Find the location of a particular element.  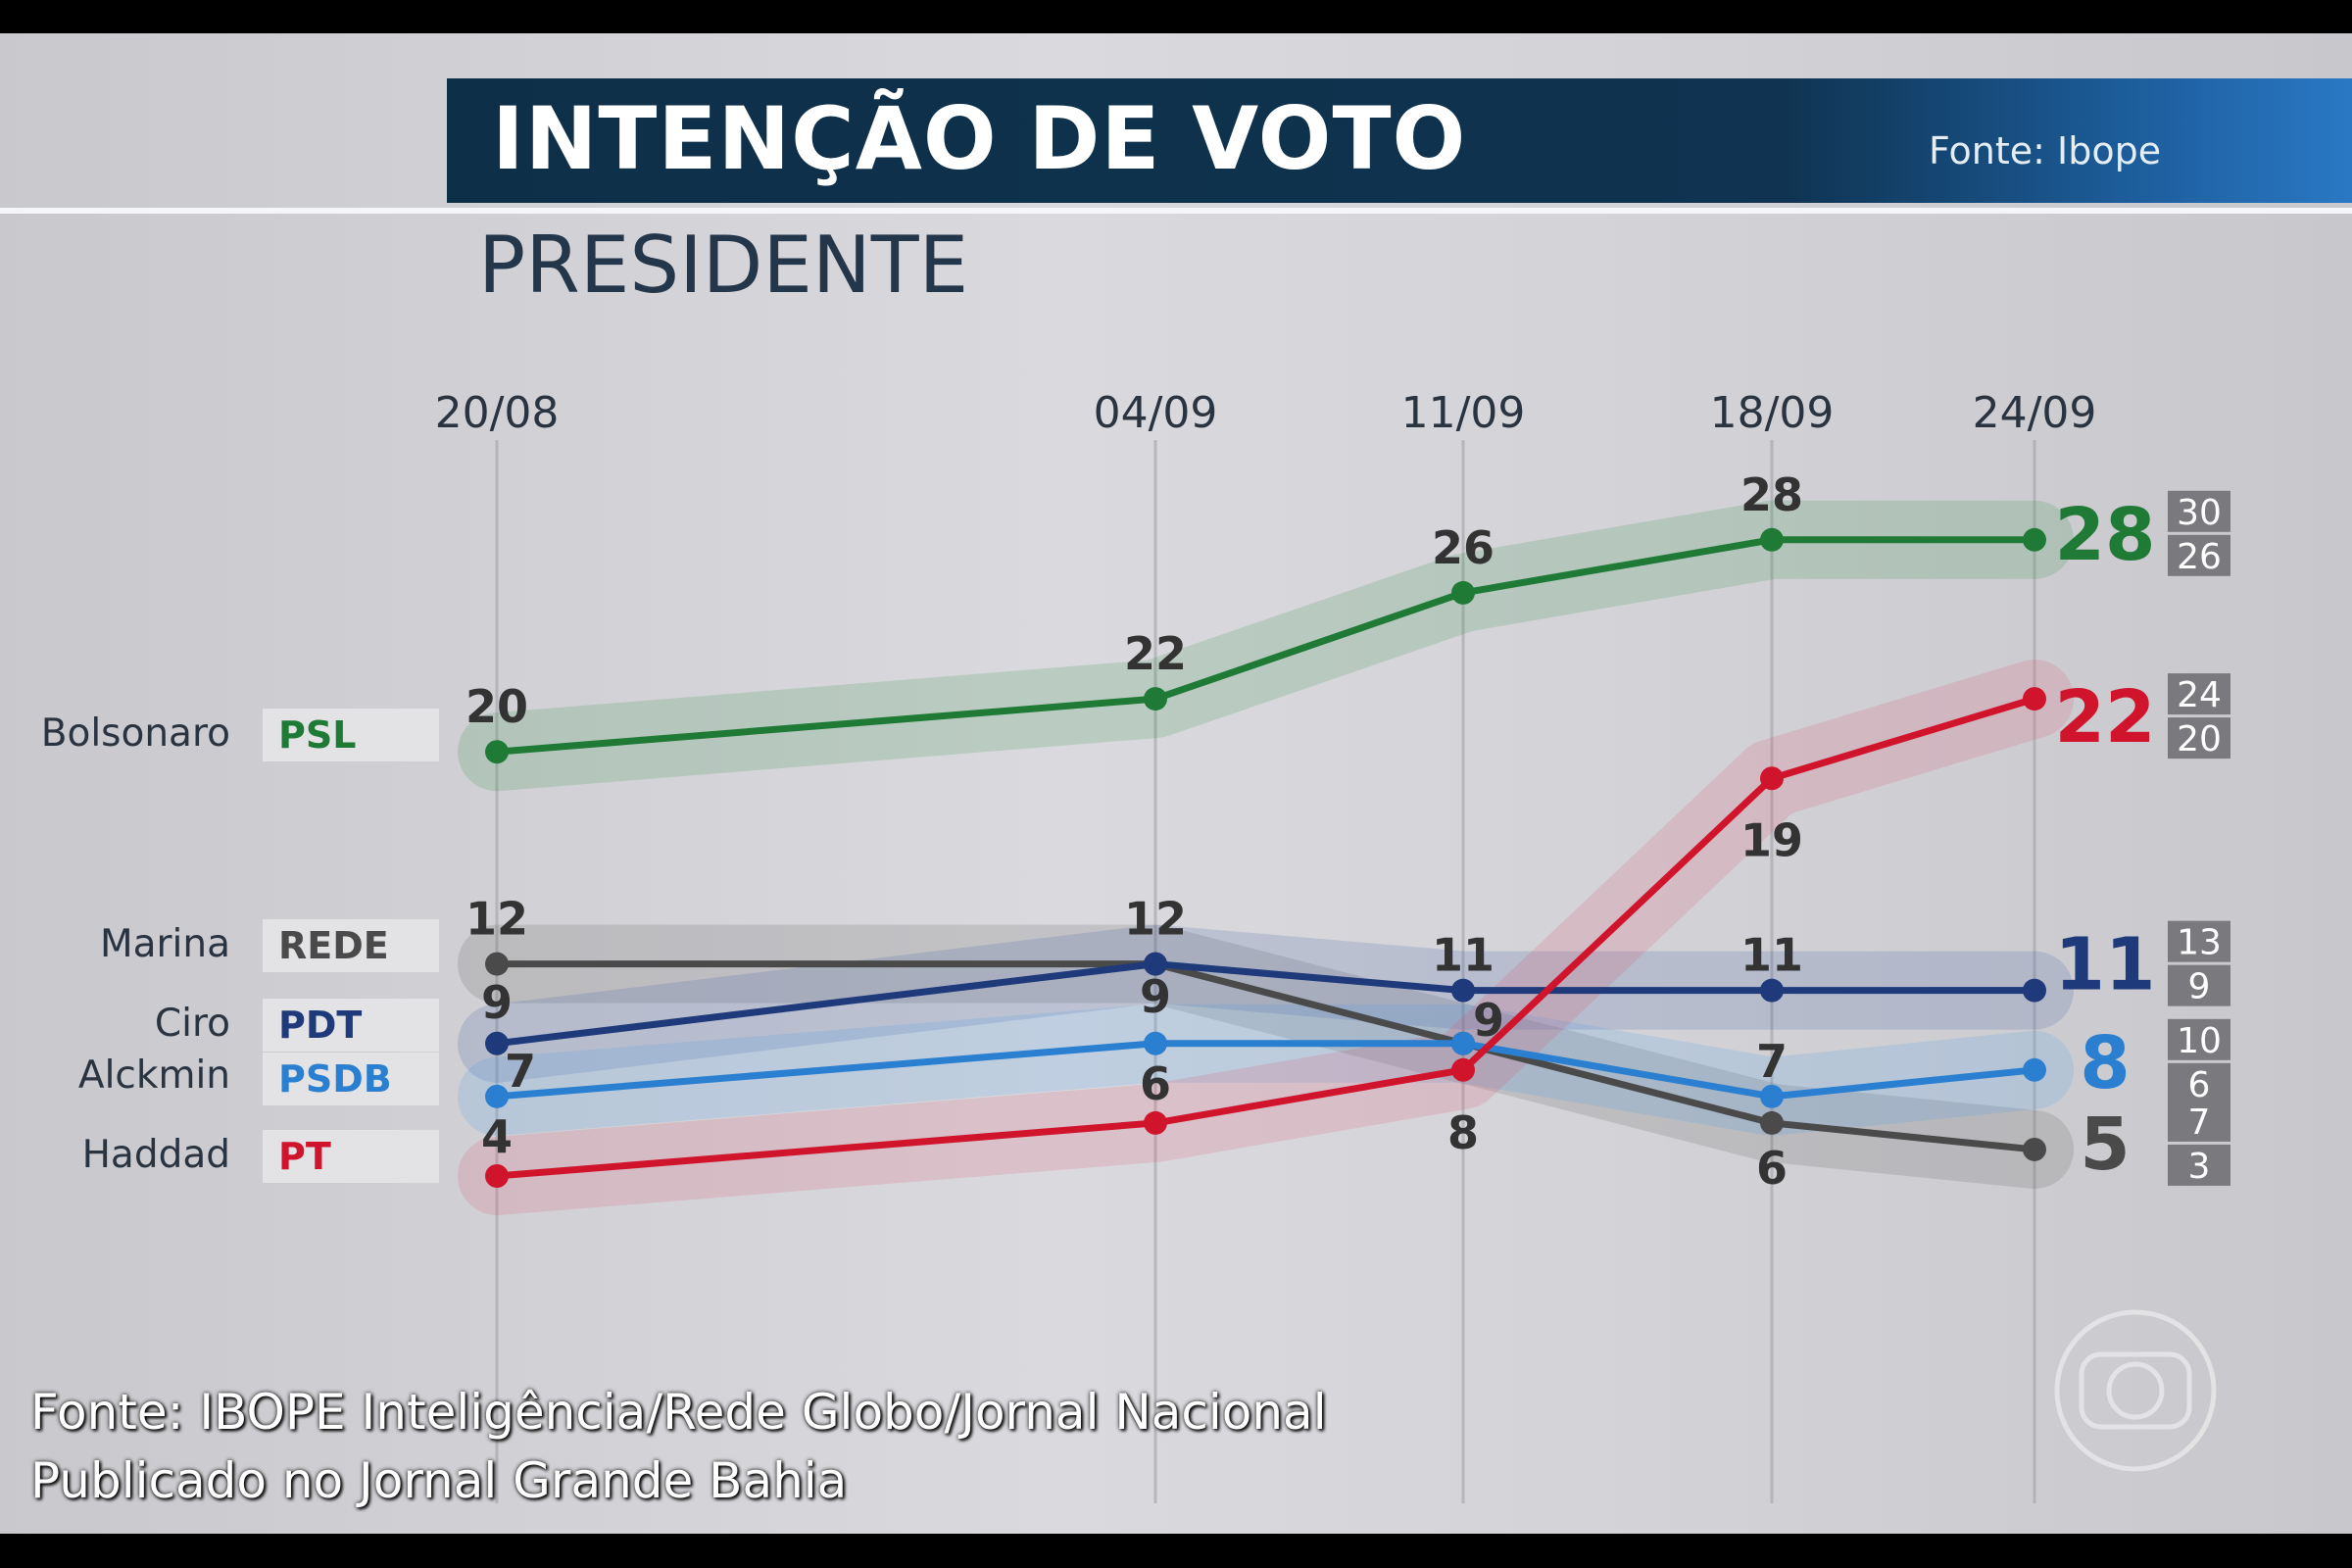

legend-party-rede: REDE is located at coordinates (351, 945).